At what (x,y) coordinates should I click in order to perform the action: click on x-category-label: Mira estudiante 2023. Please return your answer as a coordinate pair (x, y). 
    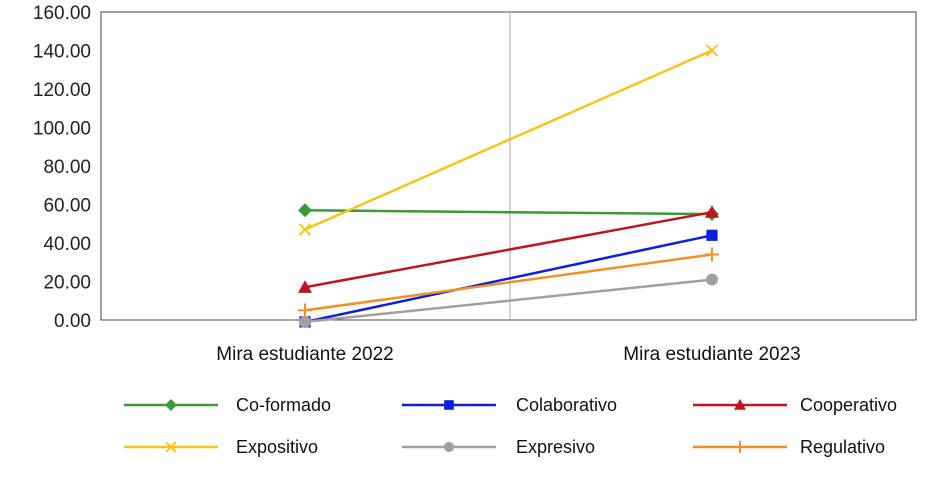
    Looking at the image, I should click on (711, 354).